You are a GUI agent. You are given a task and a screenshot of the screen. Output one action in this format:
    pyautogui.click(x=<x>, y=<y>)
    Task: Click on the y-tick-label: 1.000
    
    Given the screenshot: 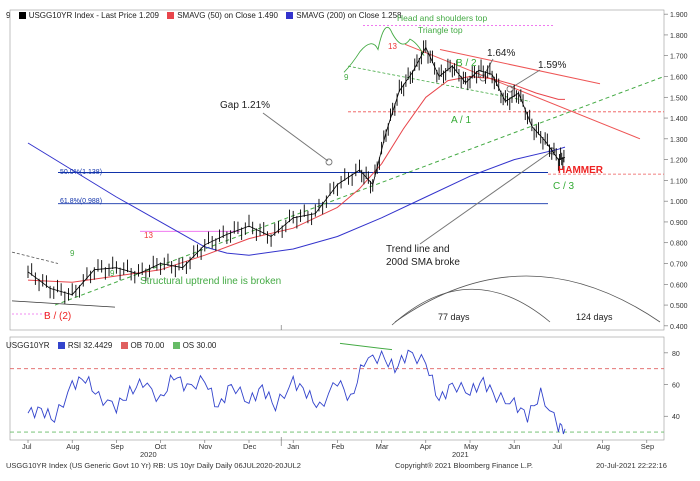 What is the action you would take?
    pyautogui.click(x=679, y=202)
    